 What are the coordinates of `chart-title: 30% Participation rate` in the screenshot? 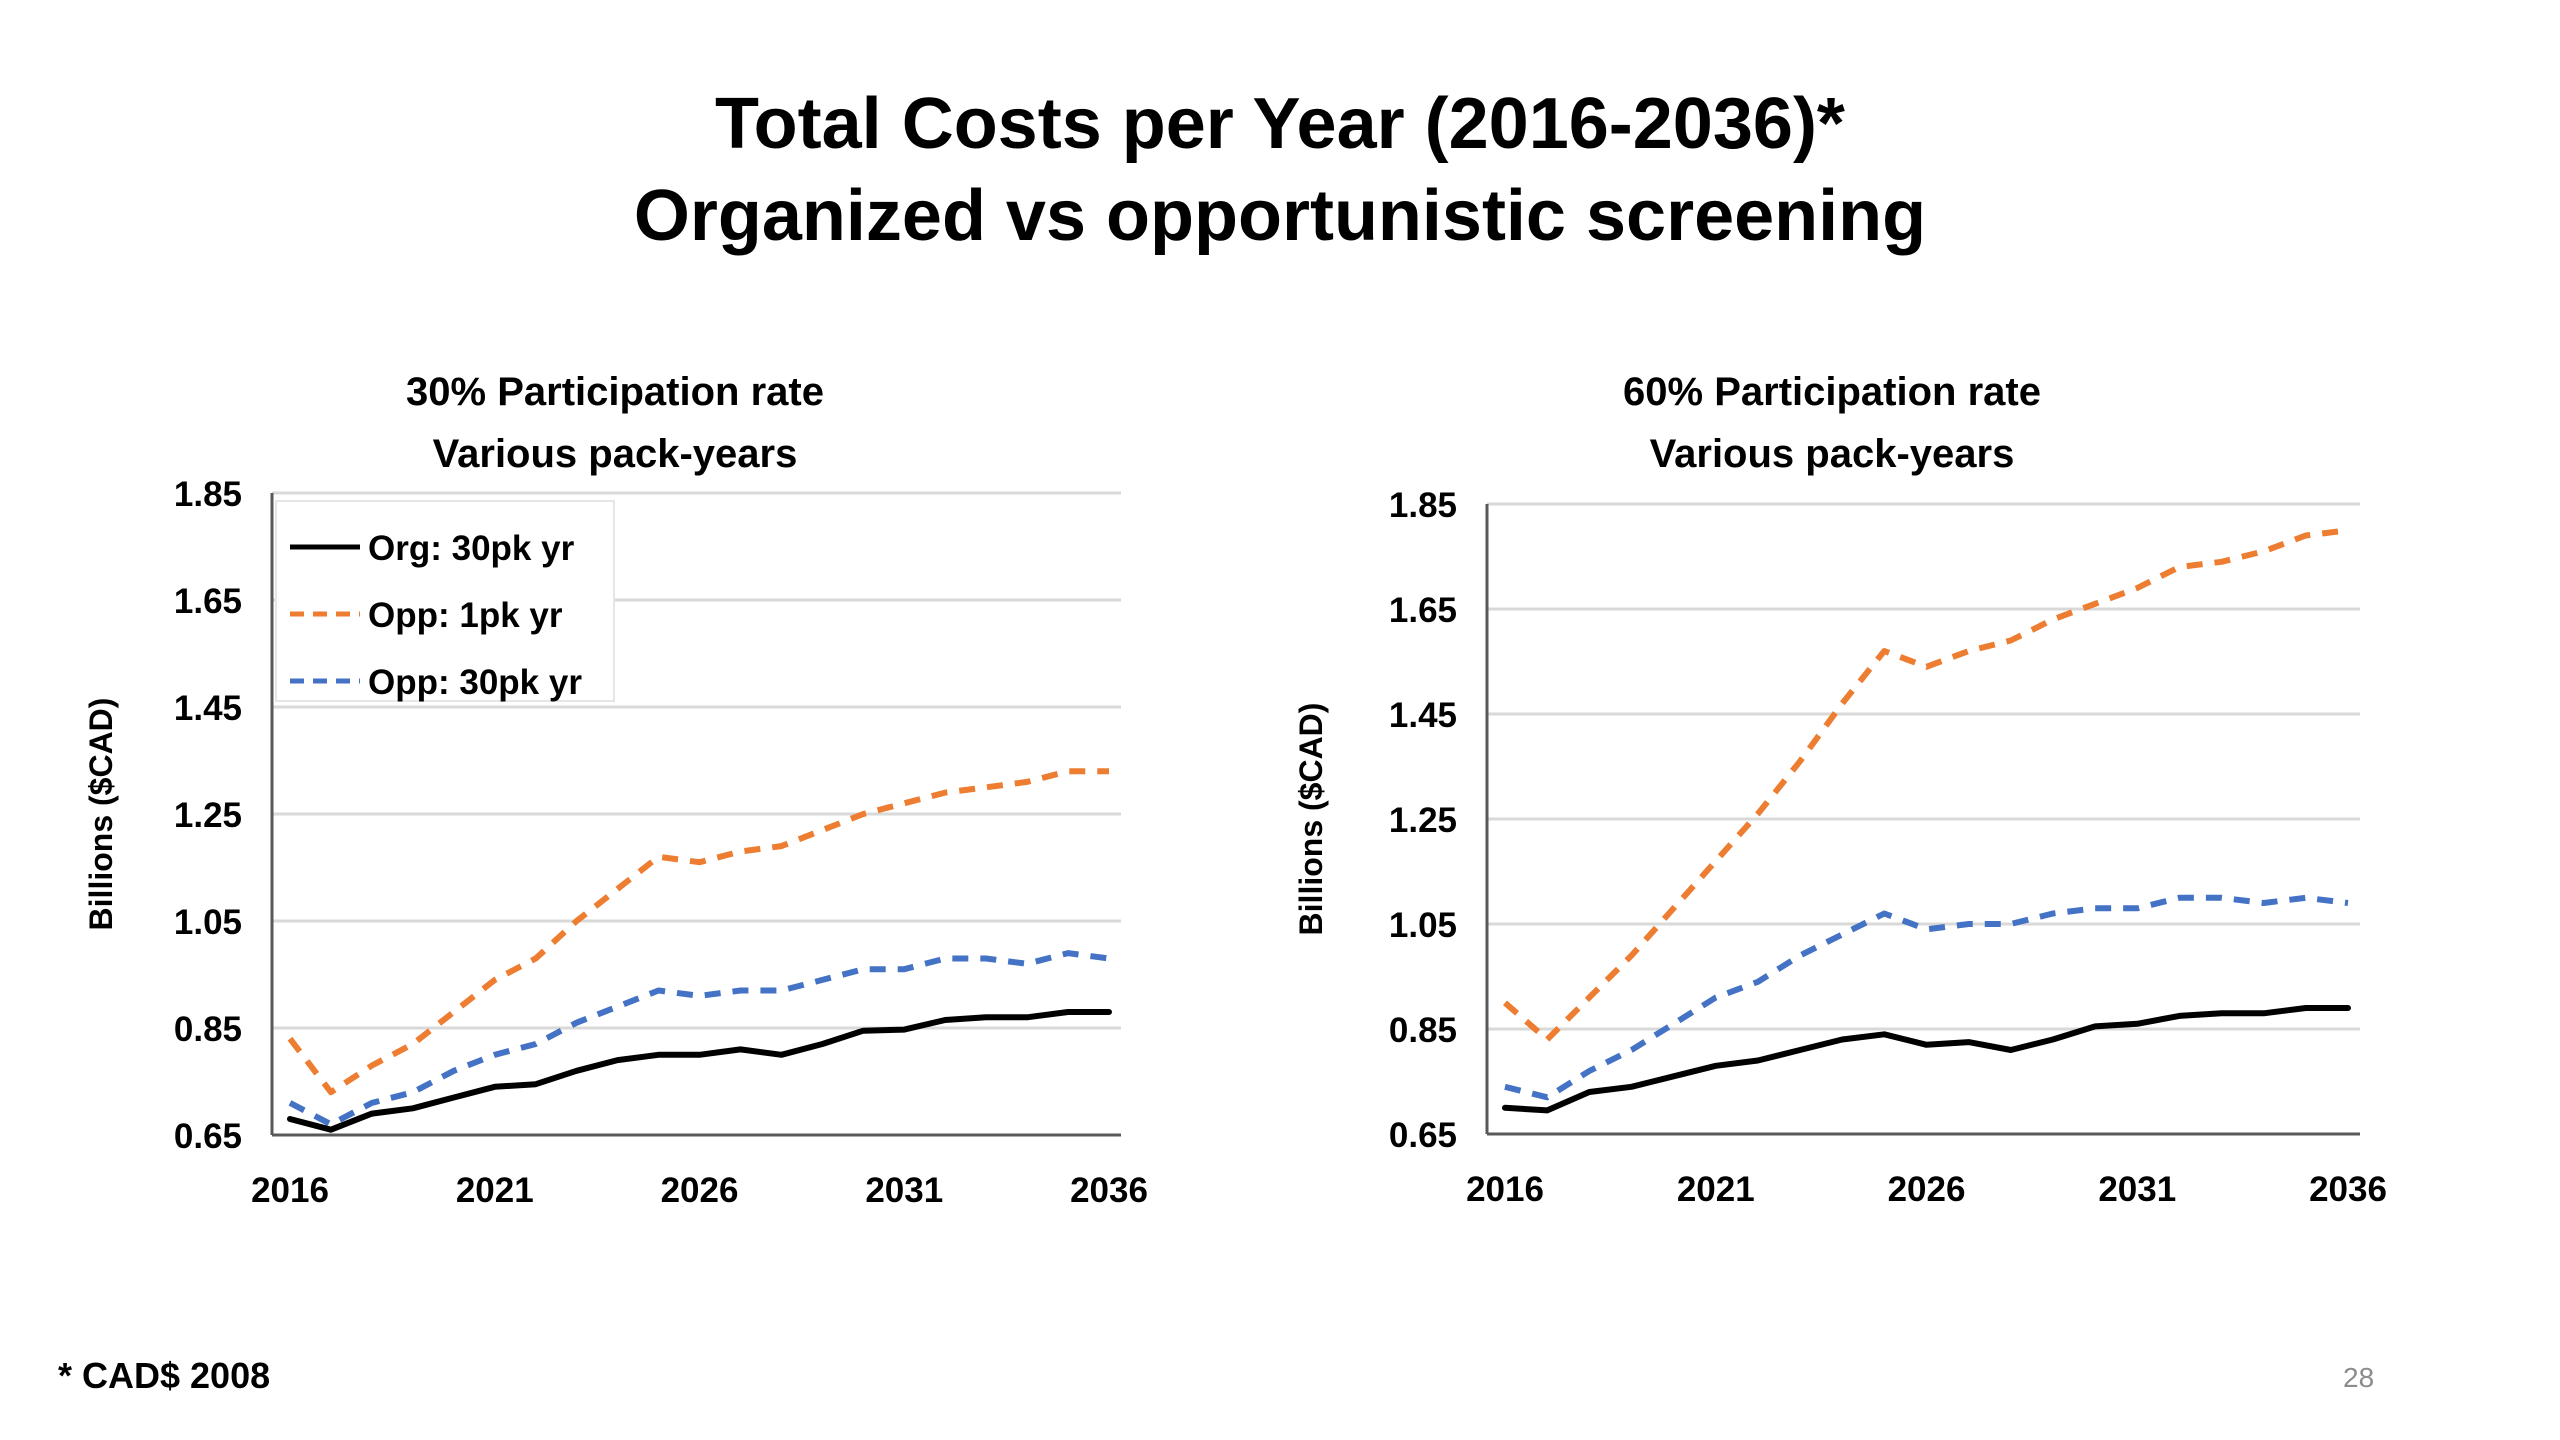 It's located at (615, 392).